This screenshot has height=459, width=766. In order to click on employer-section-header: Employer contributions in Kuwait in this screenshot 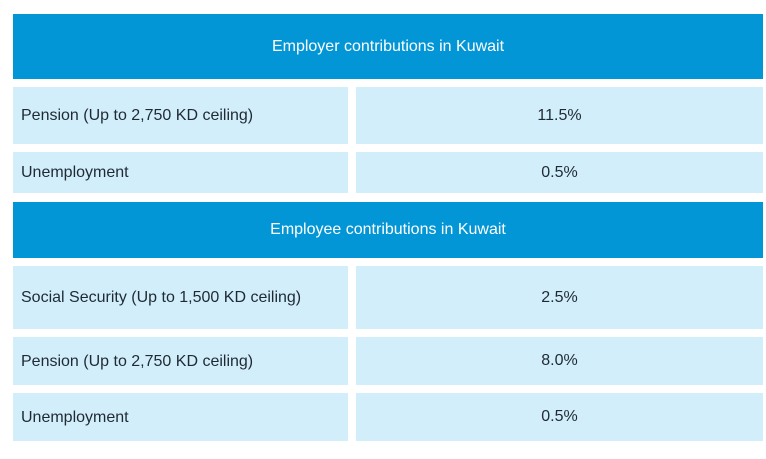, I will do `click(388, 46)`.